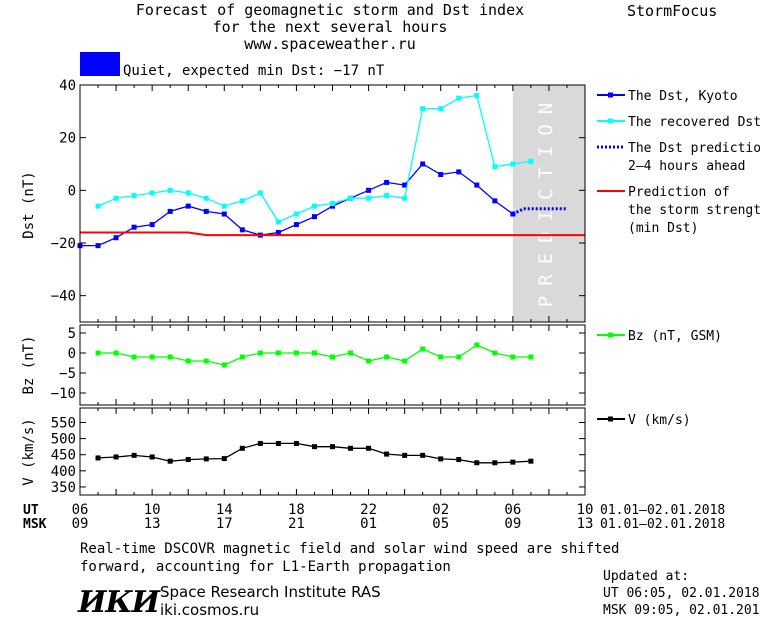 The height and width of the screenshot is (620, 760). I want to click on msk-tick-label: 01, so click(368, 524).